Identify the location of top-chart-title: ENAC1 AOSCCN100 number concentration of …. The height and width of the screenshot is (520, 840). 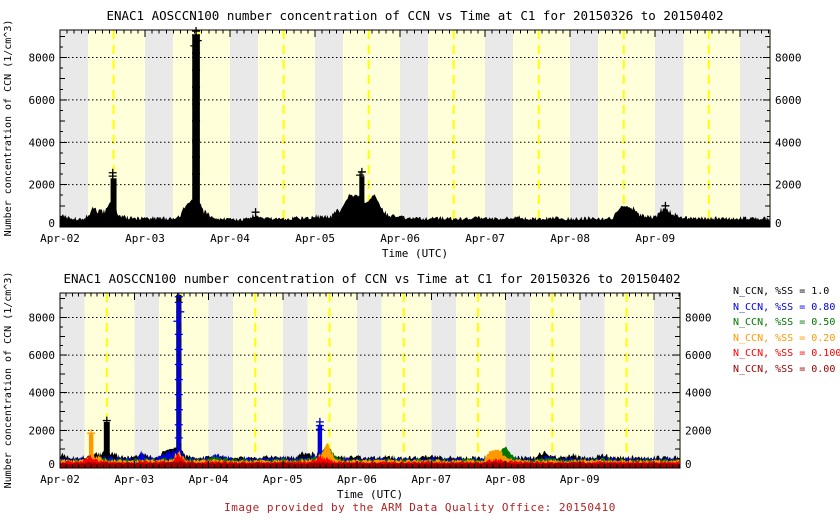
(414, 15).